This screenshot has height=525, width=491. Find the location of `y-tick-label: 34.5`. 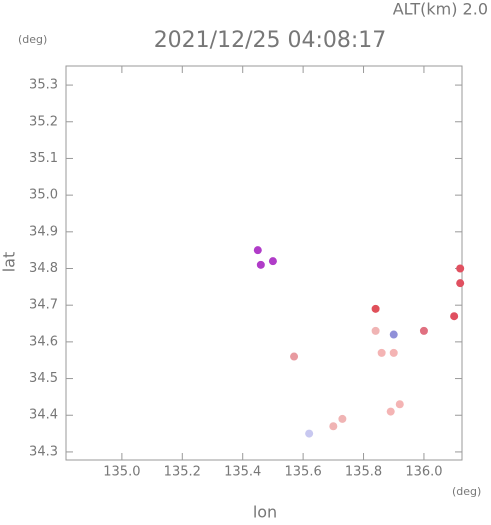

y-tick-label: 34.5 is located at coordinates (43, 378).